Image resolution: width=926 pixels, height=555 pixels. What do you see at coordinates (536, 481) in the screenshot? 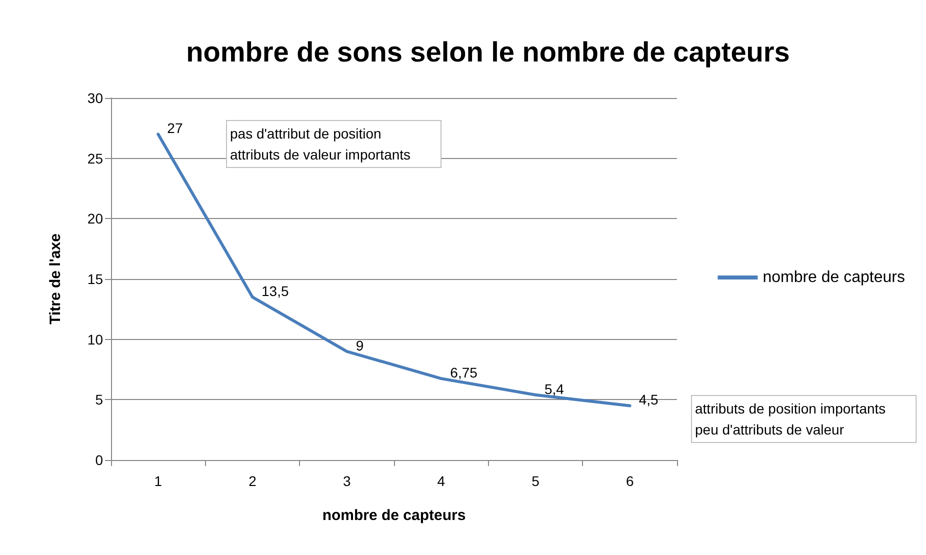
I see `x-tick-label: 5` at bounding box center [536, 481].